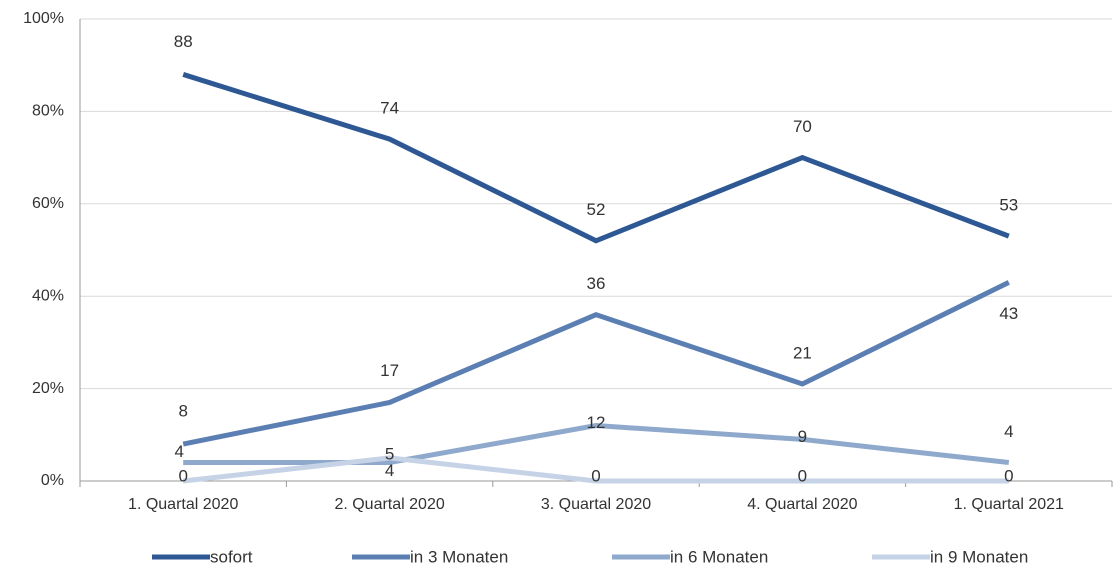 The height and width of the screenshot is (573, 1113). What do you see at coordinates (183, 504) in the screenshot?
I see `x-tick-label: 1. Quartal 2020` at bounding box center [183, 504].